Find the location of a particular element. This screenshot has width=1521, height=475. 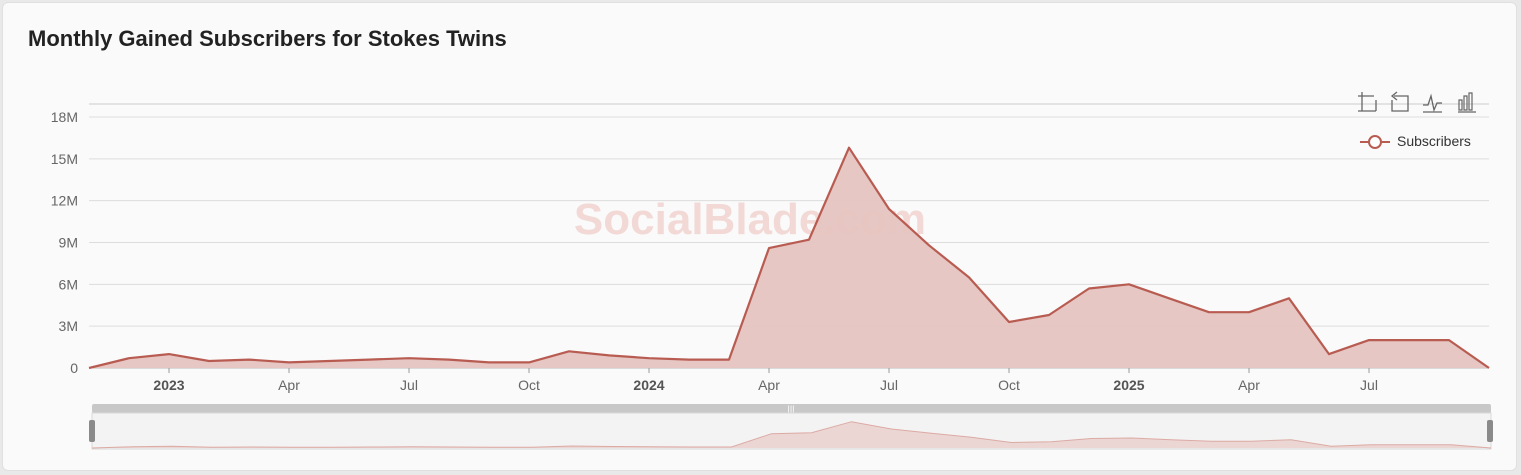

slider-top-bar is located at coordinates (791, 408).